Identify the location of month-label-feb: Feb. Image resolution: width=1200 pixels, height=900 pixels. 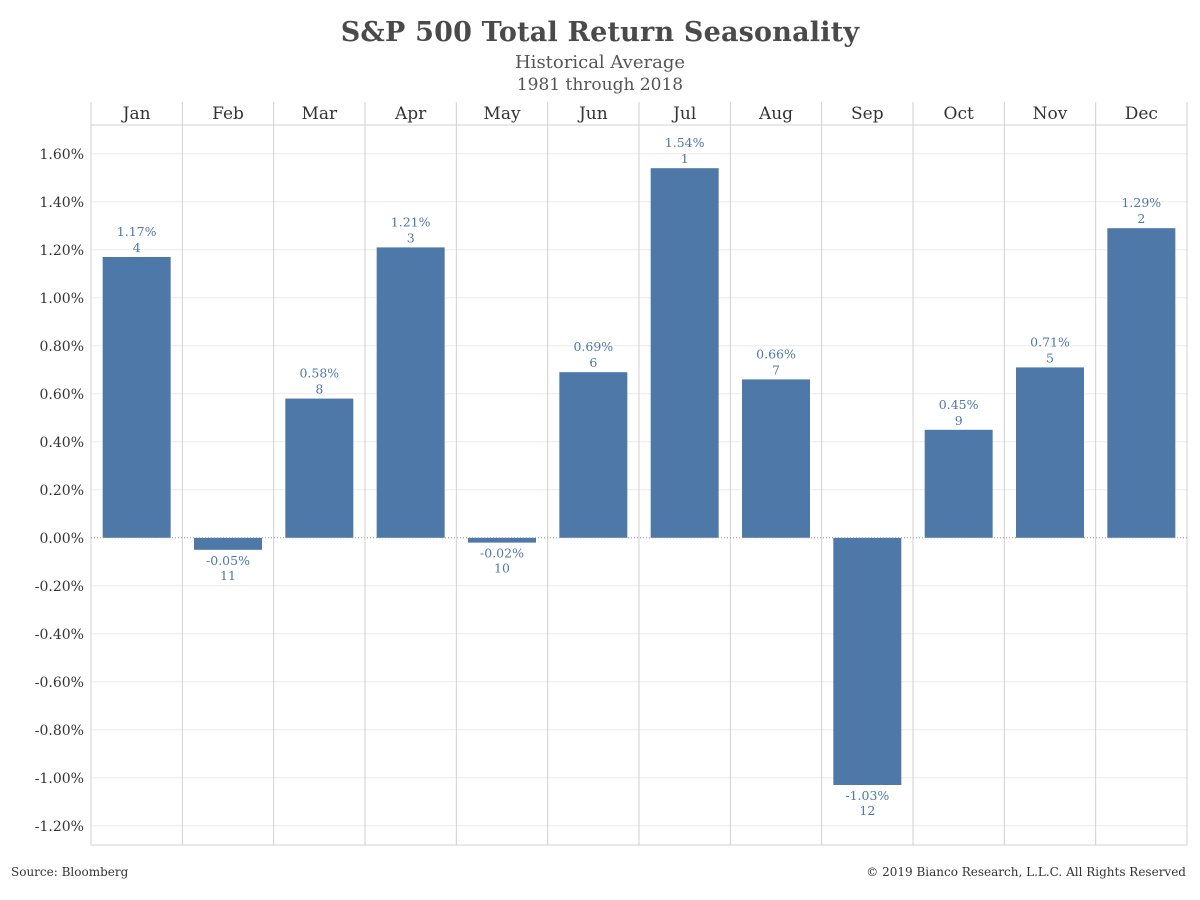
(228, 114).